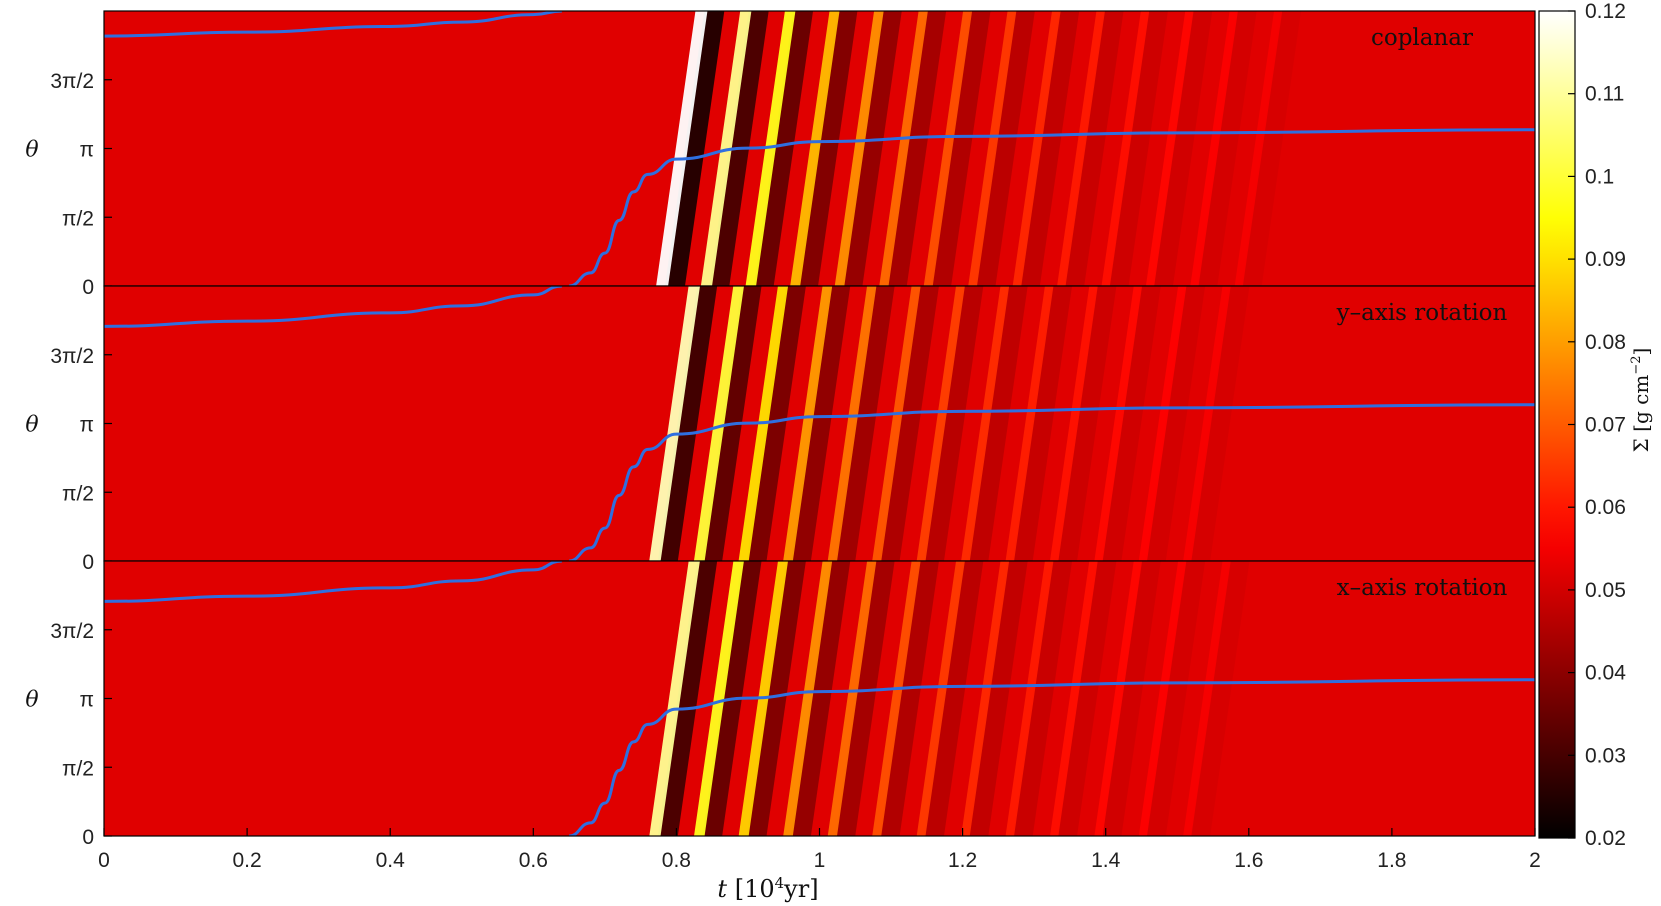 This screenshot has width=1661, height=906. What do you see at coordinates (1106, 860) in the screenshot?
I see `x-tick-label: 1.4` at bounding box center [1106, 860].